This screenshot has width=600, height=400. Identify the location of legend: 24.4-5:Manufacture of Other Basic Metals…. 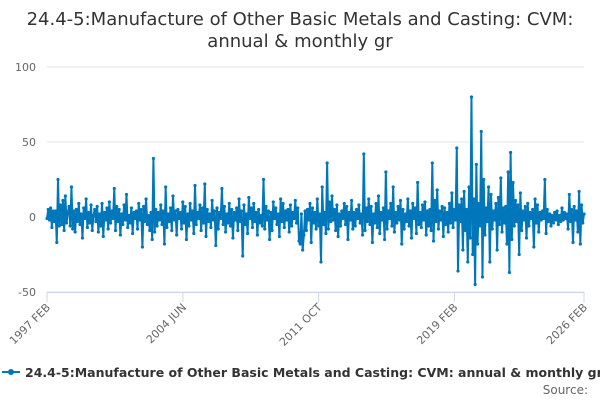
(301, 372).